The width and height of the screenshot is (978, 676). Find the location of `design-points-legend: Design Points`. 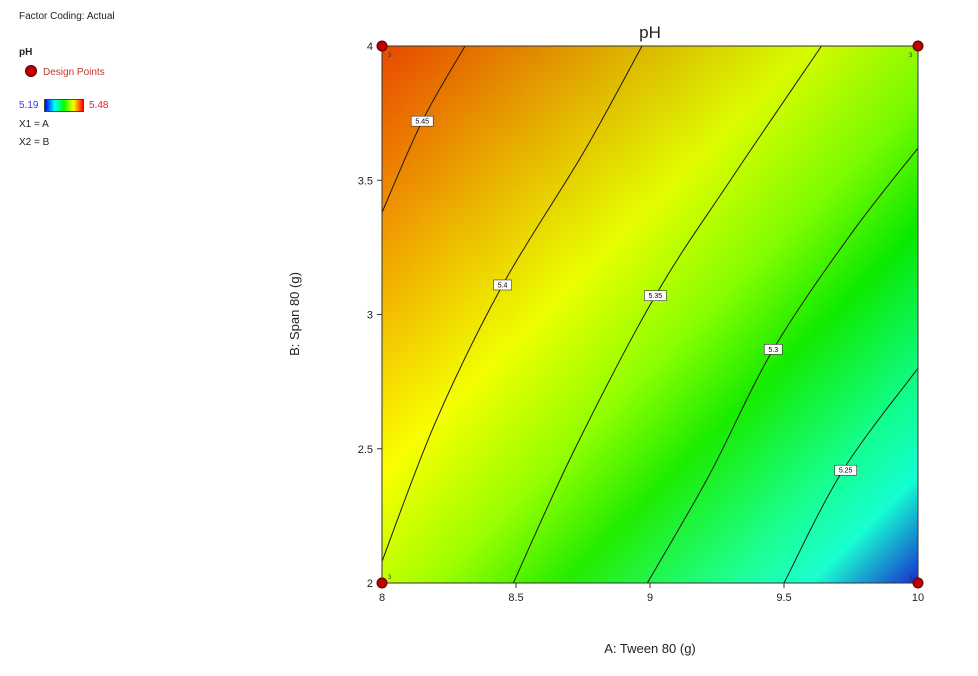

design-points-legend: Design Points is located at coordinates (65, 72).